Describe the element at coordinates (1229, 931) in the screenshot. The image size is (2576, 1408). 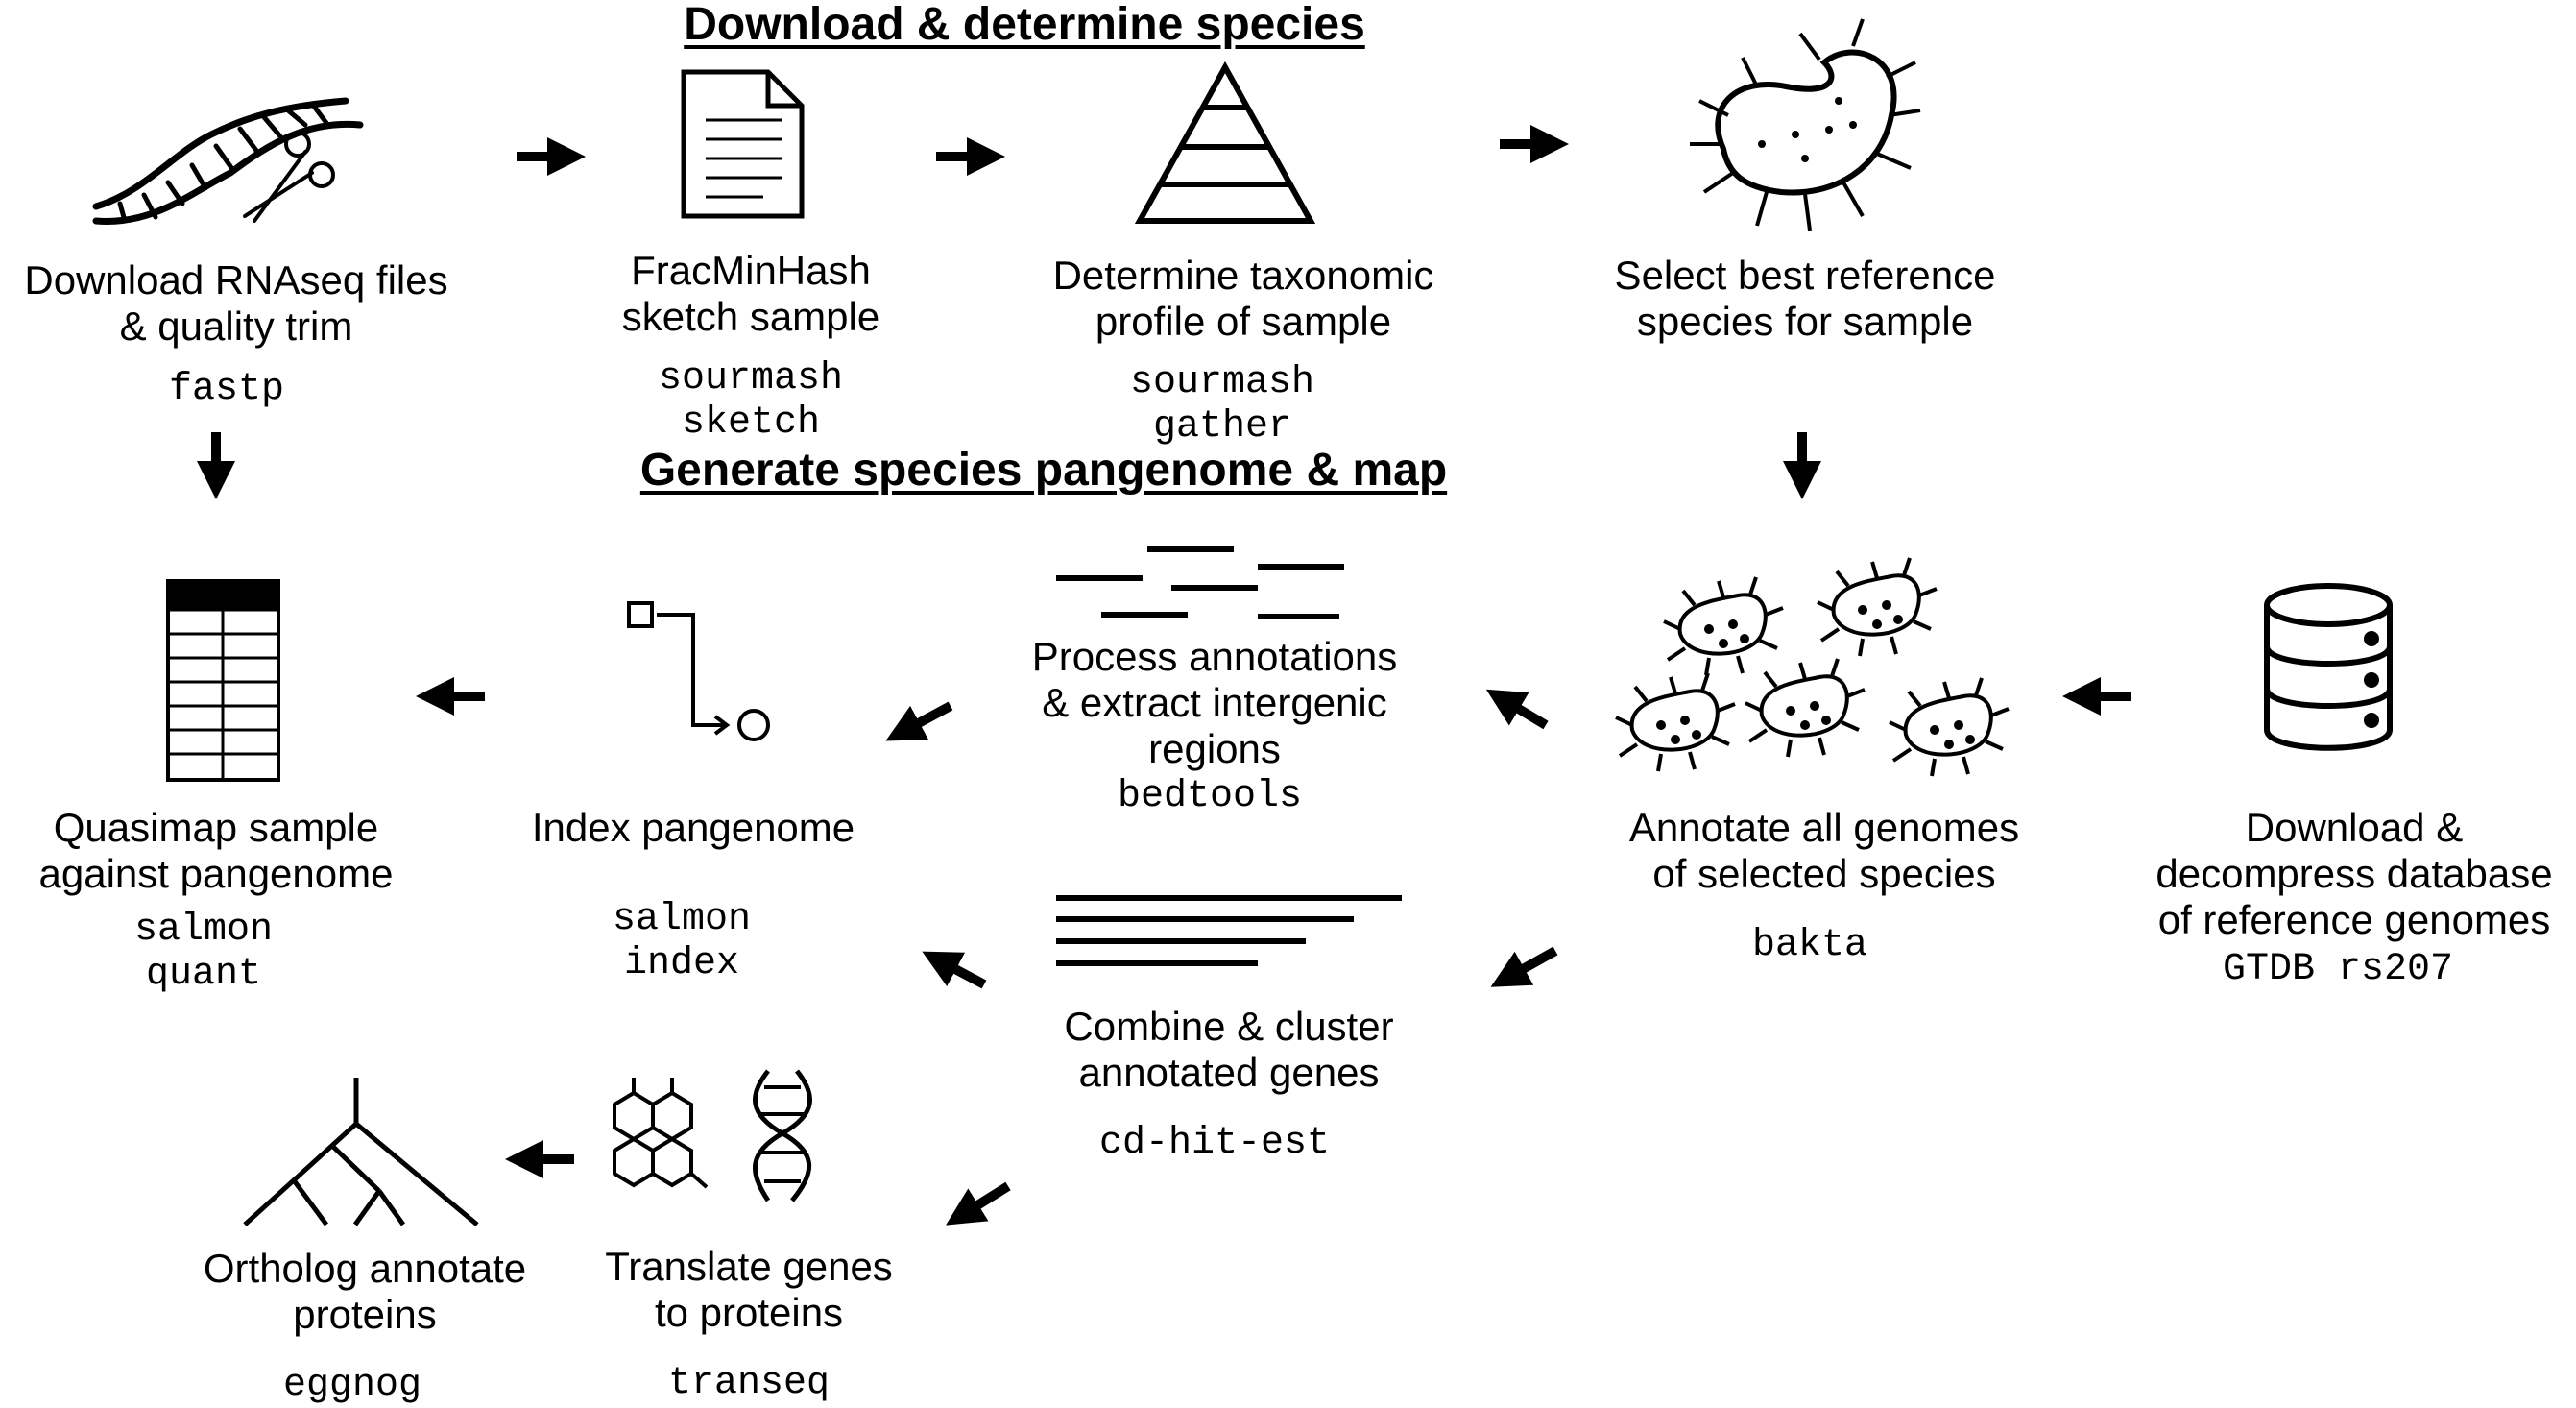
I see `aligned-lines-icon` at that location.